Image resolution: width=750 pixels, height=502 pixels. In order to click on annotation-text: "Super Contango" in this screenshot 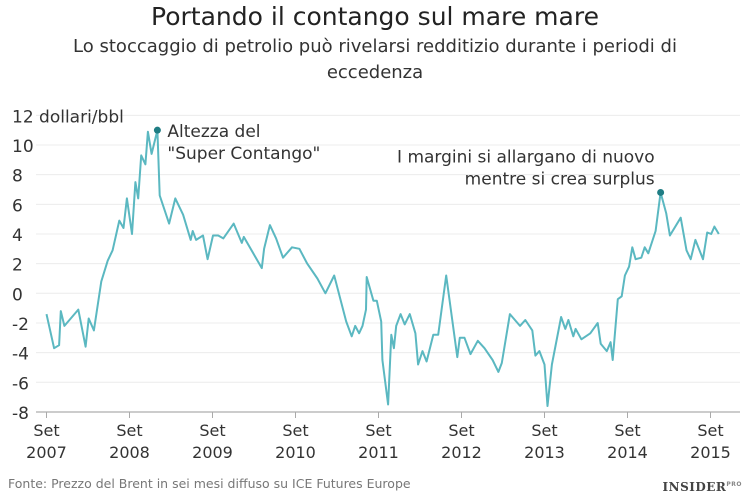, I will do `click(243, 154)`.